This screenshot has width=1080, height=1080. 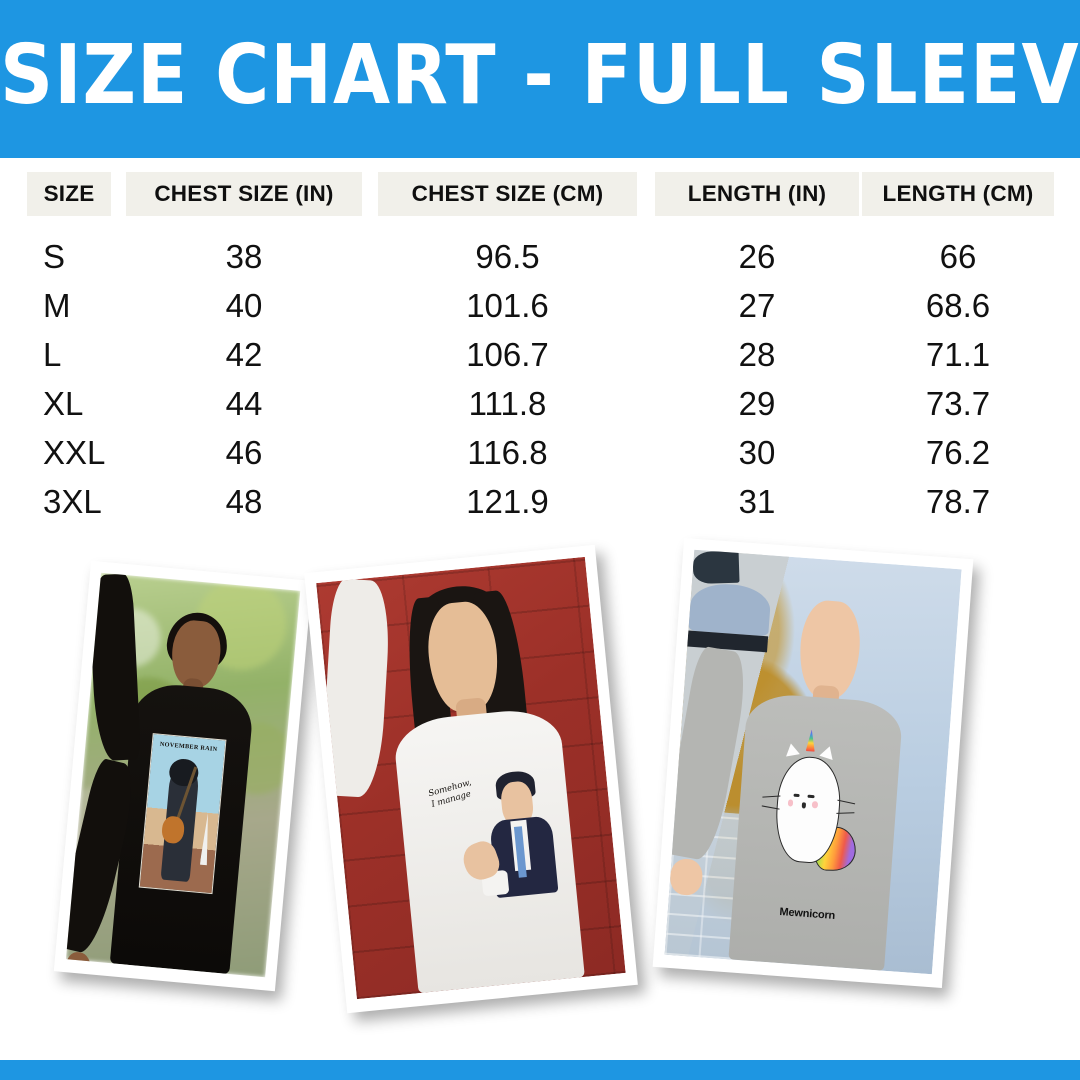 I want to click on table-row: 3XL 48 121.9 31 78.7, so click(x=540, y=501).